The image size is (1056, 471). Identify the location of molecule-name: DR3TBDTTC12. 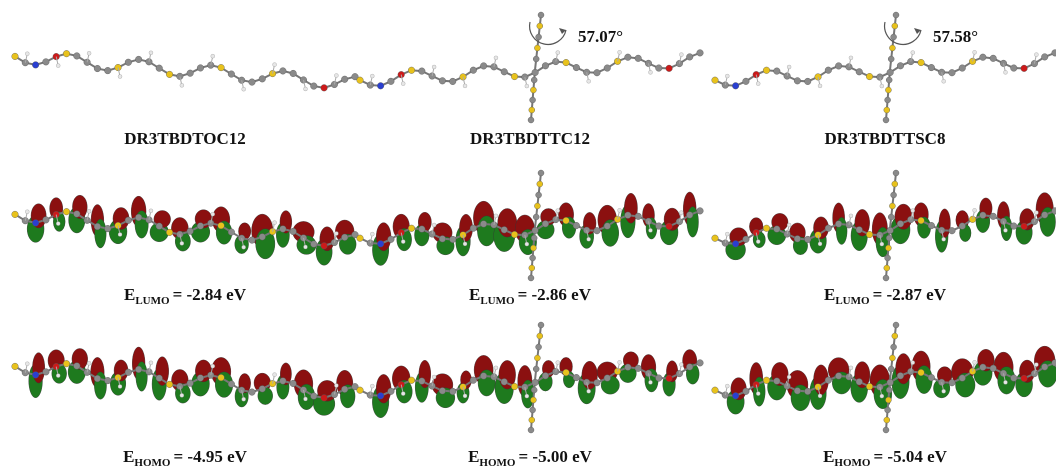
(530, 138).